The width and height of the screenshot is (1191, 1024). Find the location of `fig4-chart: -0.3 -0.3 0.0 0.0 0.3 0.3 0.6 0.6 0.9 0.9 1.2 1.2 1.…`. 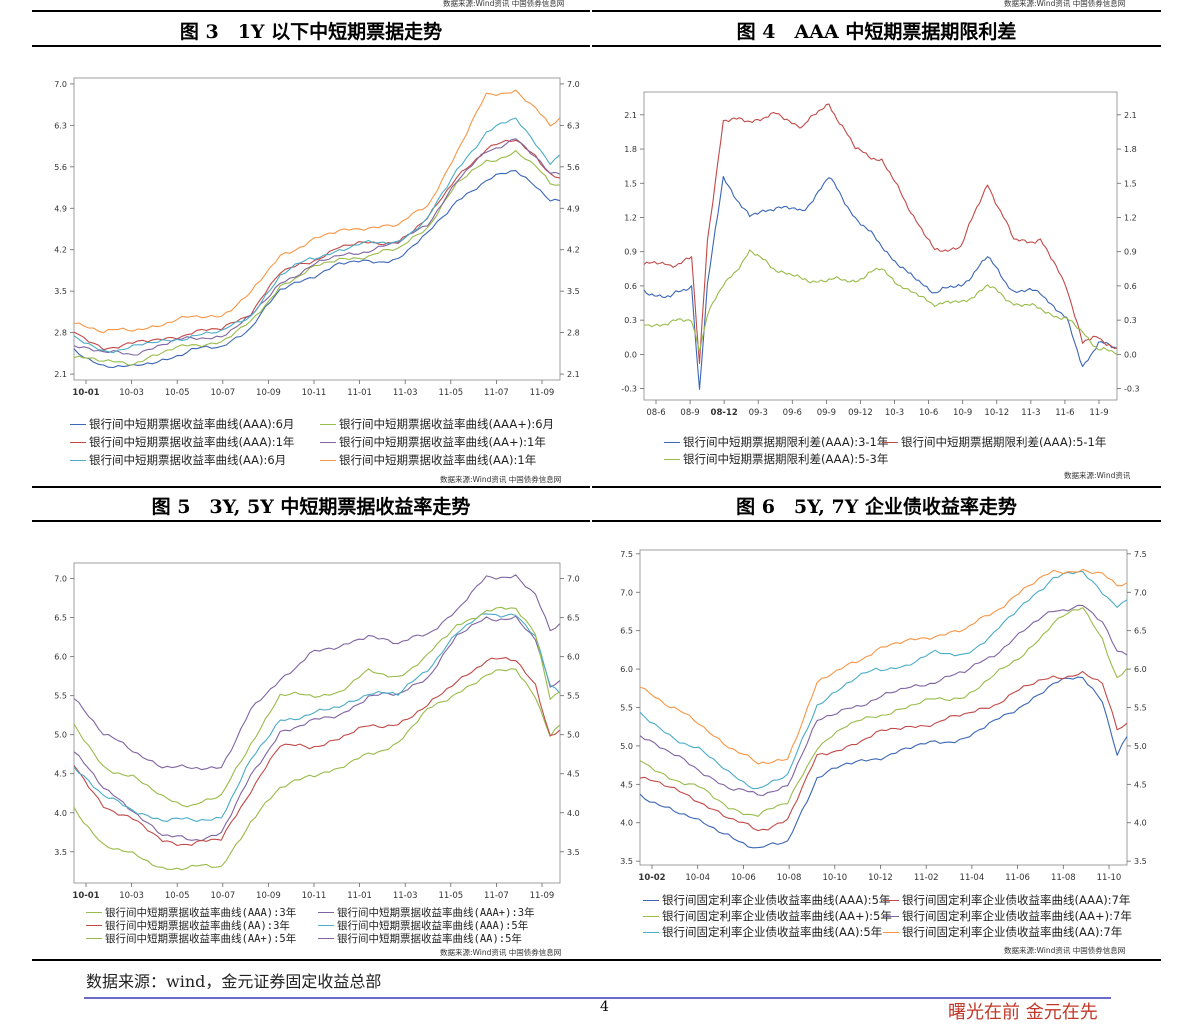

fig4-chart: -0.3 -0.3 0.0 0.0 0.3 0.3 0.6 0.6 0.9 0.9 1.2 1.2 1.… is located at coordinates (880, 254).